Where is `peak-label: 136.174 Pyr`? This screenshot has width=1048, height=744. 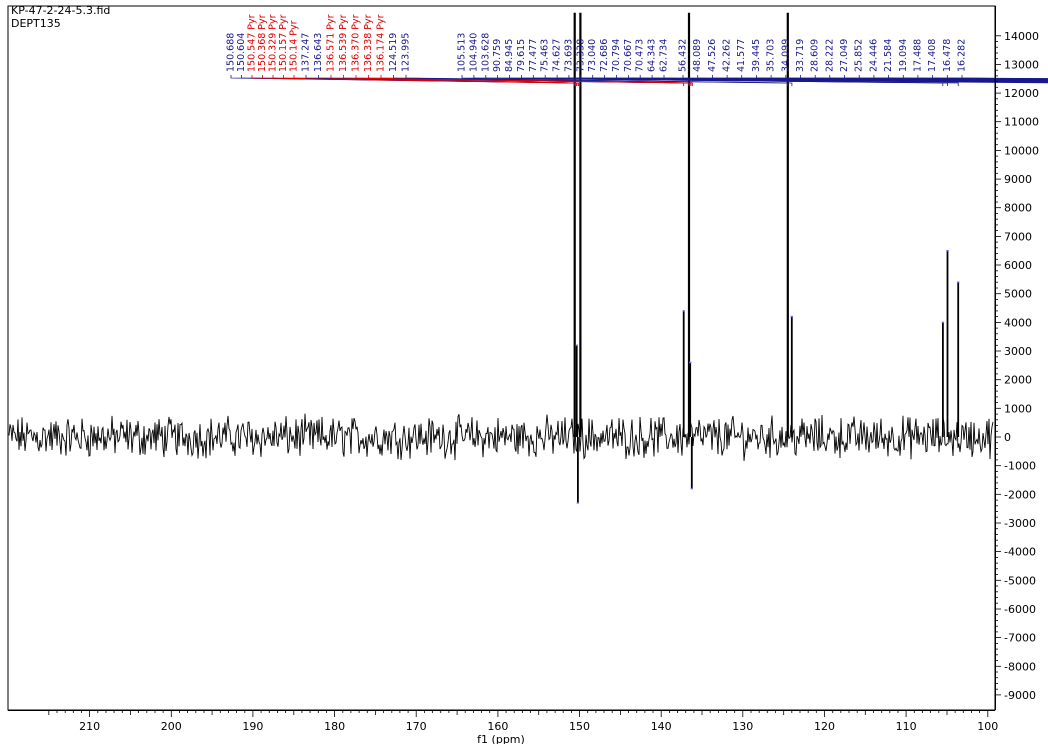
peak-label: 136.174 Pyr is located at coordinates (381, 43).